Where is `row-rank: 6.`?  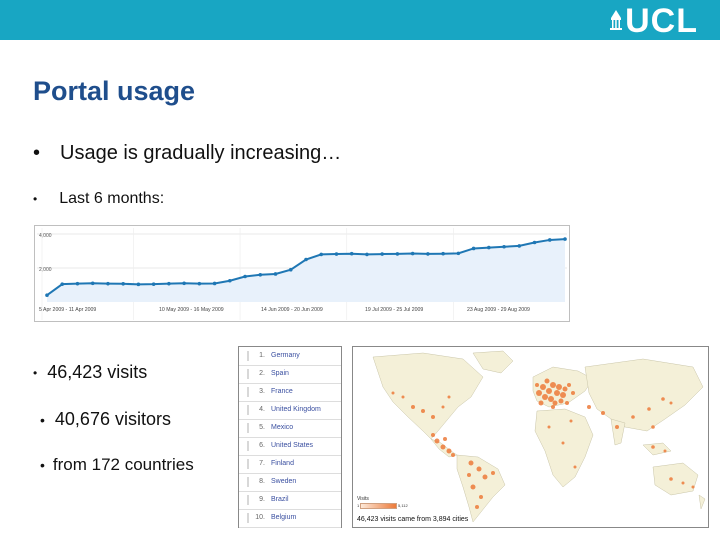
row-rank: 6. is located at coordinates (262, 445).